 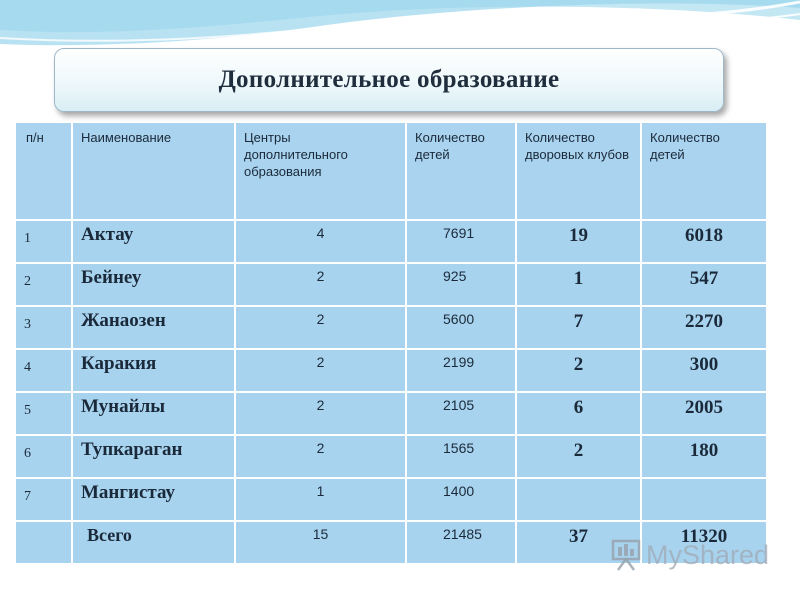 What do you see at coordinates (704, 407) in the screenshot?
I see `row-club-children: 2005` at bounding box center [704, 407].